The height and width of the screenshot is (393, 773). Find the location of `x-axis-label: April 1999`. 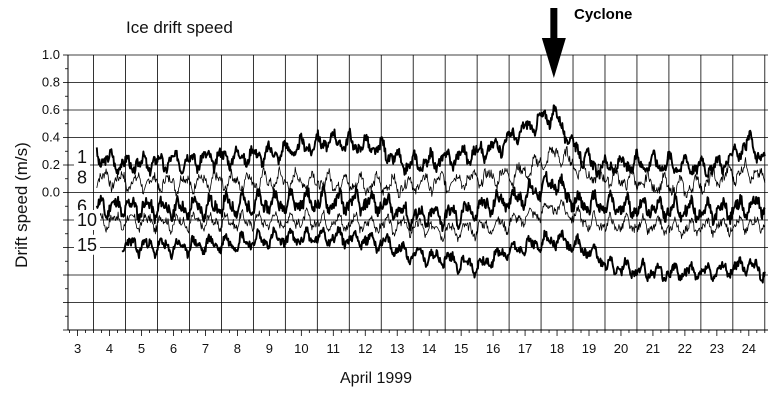

x-axis-label: April 1999 is located at coordinates (376, 378).